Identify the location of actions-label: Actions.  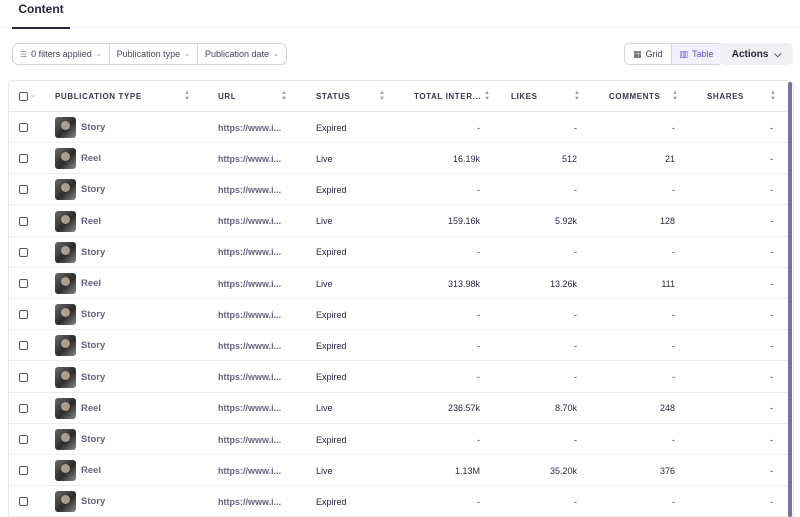
(750, 54).